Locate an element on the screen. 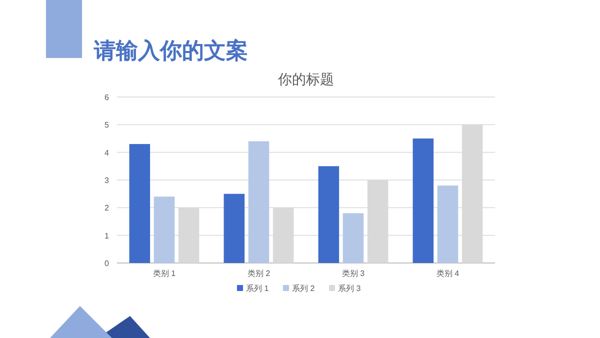 This screenshot has height=338, width=600. x-tick-label: 类别 4 is located at coordinates (448, 273).